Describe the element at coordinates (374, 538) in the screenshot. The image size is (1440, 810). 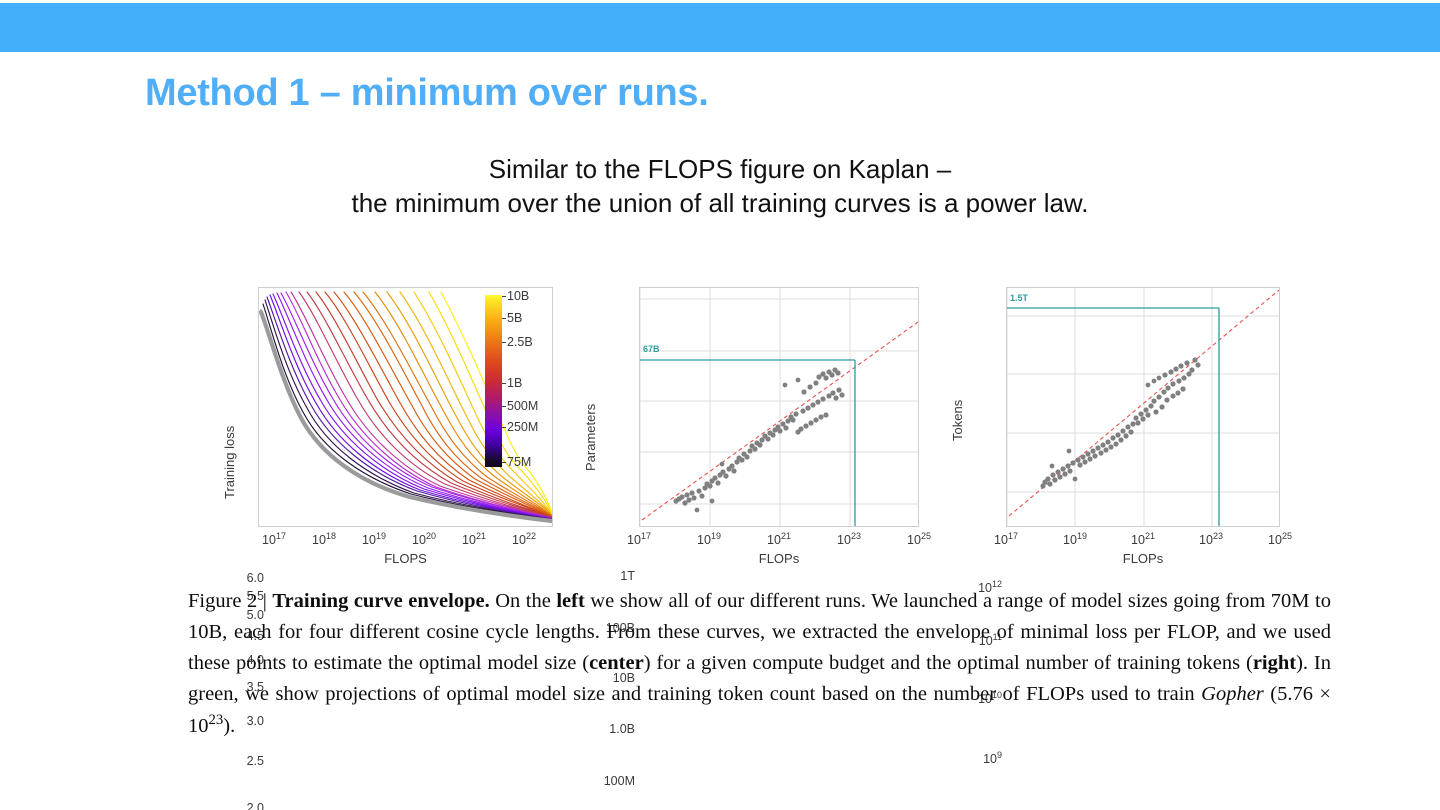
I see `chart-left-xtick: 1019` at that location.